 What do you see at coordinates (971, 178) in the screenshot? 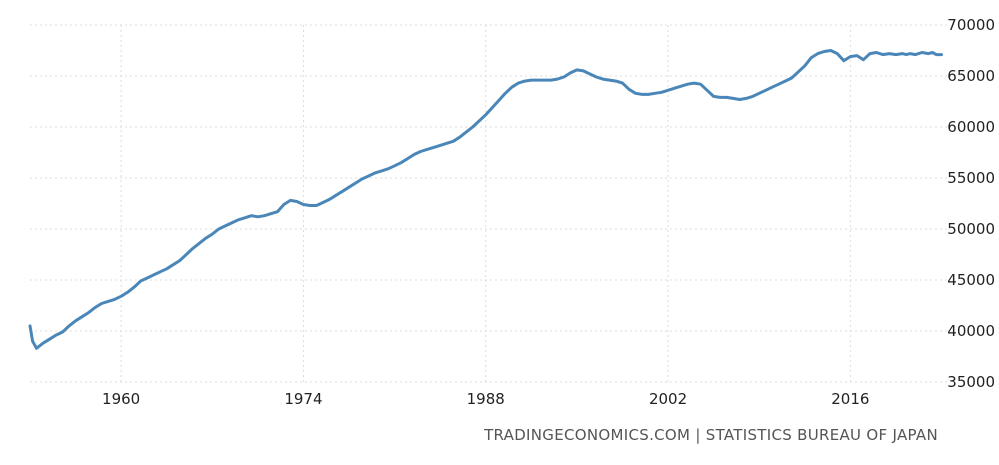
I see `y-tick-label: 55000` at bounding box center [971, 178].